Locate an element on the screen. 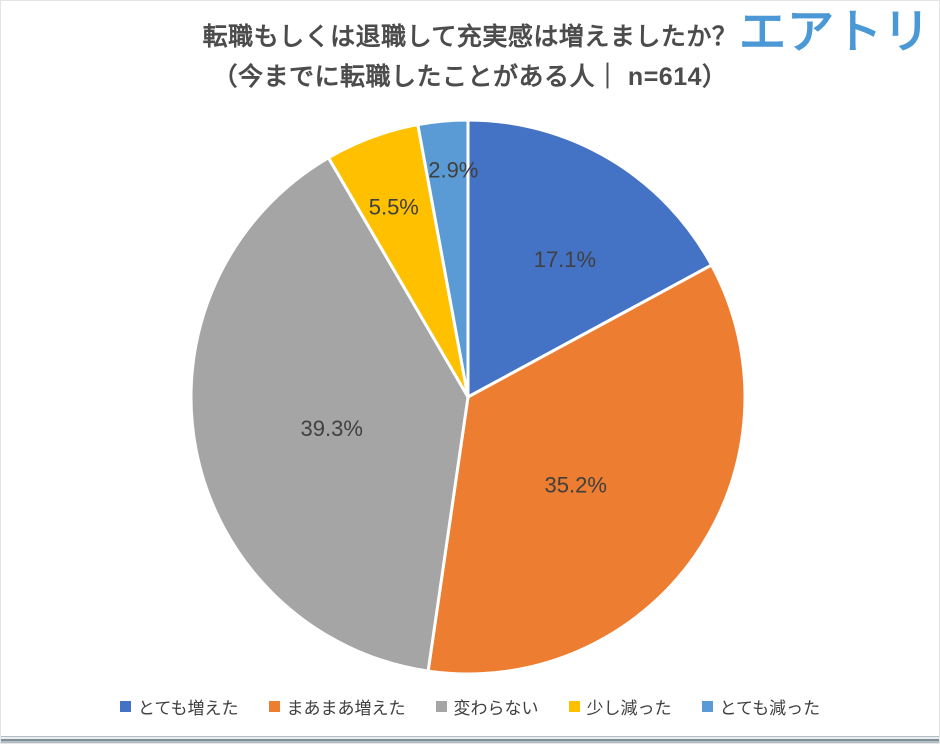 The height and width of the screenshot is (744, 940). legend-item-very-decreased: とても減った is located at coordinates (761, 706).